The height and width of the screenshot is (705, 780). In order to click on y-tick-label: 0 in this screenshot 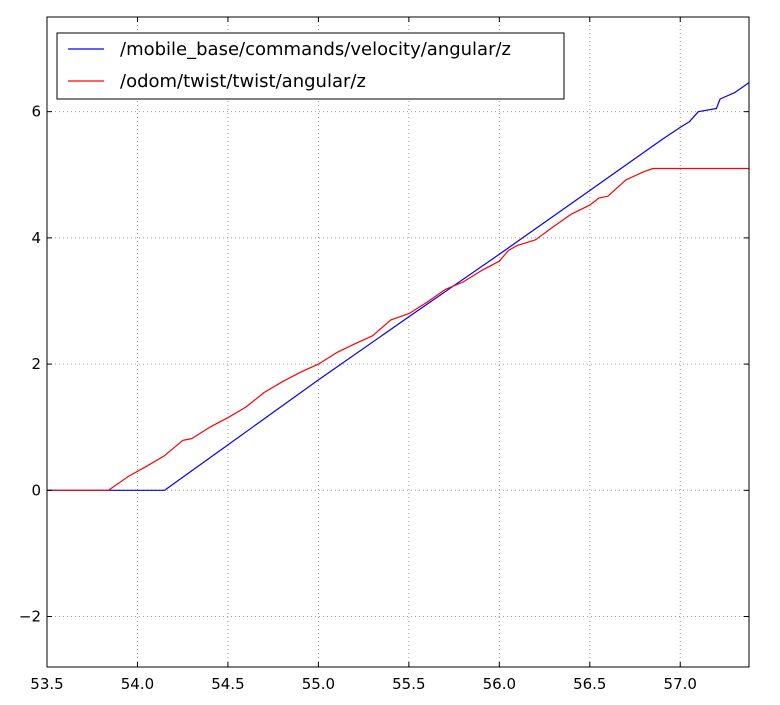, I will do `click(36, 490)`.